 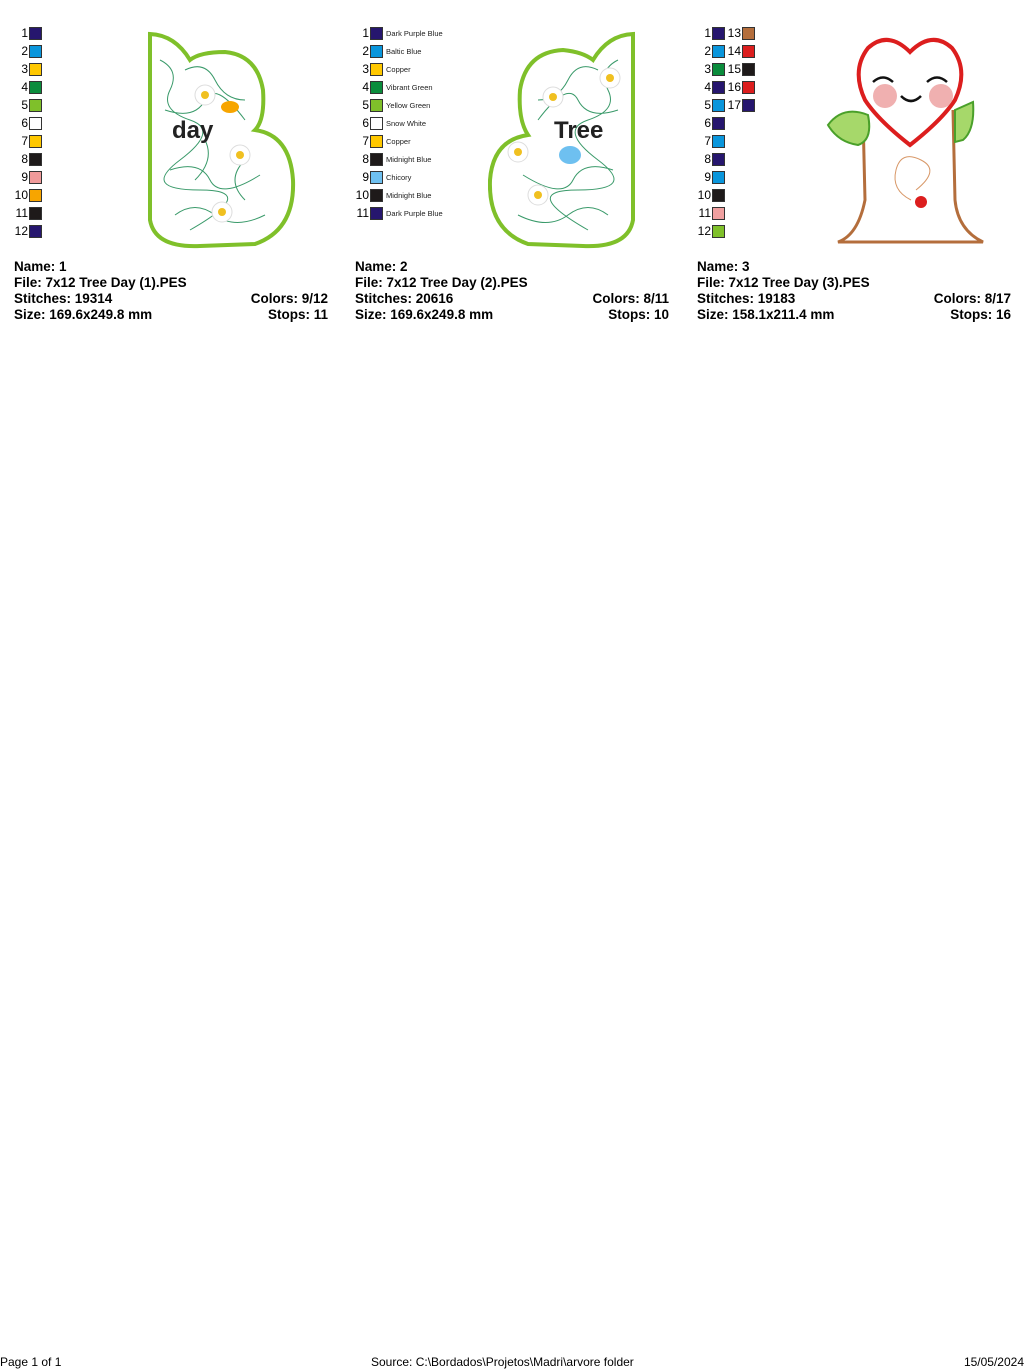 What do you see at coordinates (222, 140) in the screenshot?
I see `design-preview-1: day` at bounding box center [222, 140].